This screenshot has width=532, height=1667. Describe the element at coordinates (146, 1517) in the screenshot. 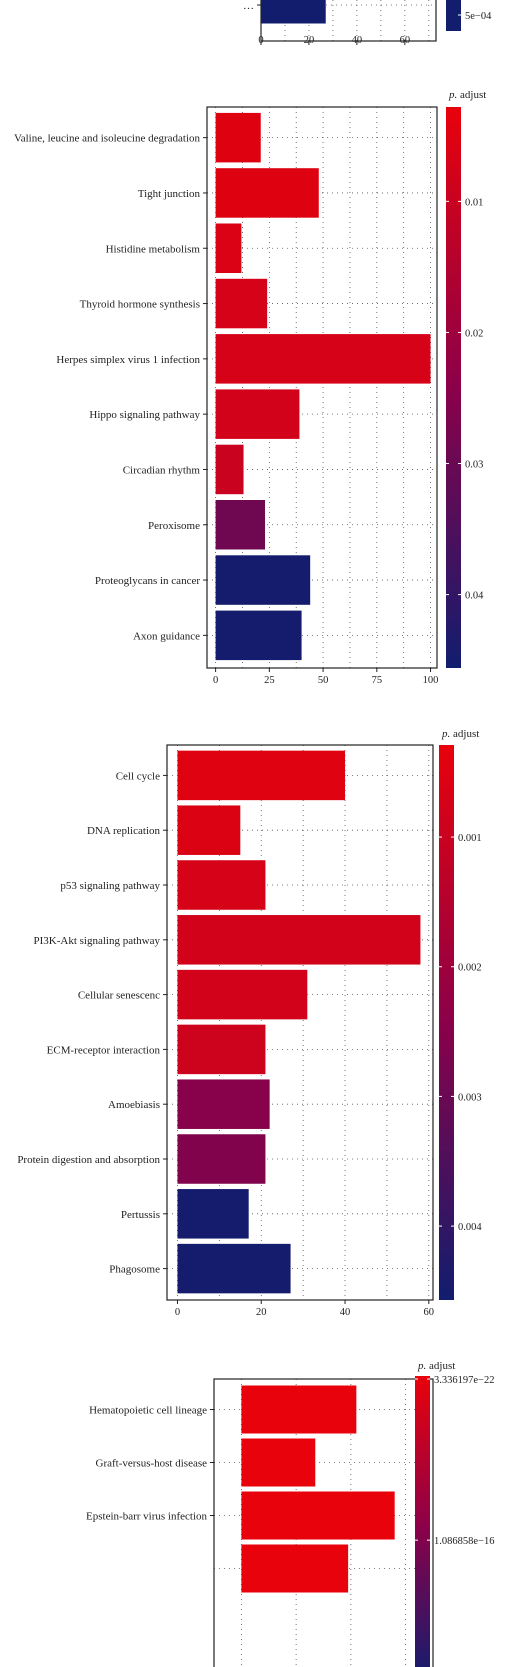

I see `category-label: Epstein-barr virus infection` at that location.